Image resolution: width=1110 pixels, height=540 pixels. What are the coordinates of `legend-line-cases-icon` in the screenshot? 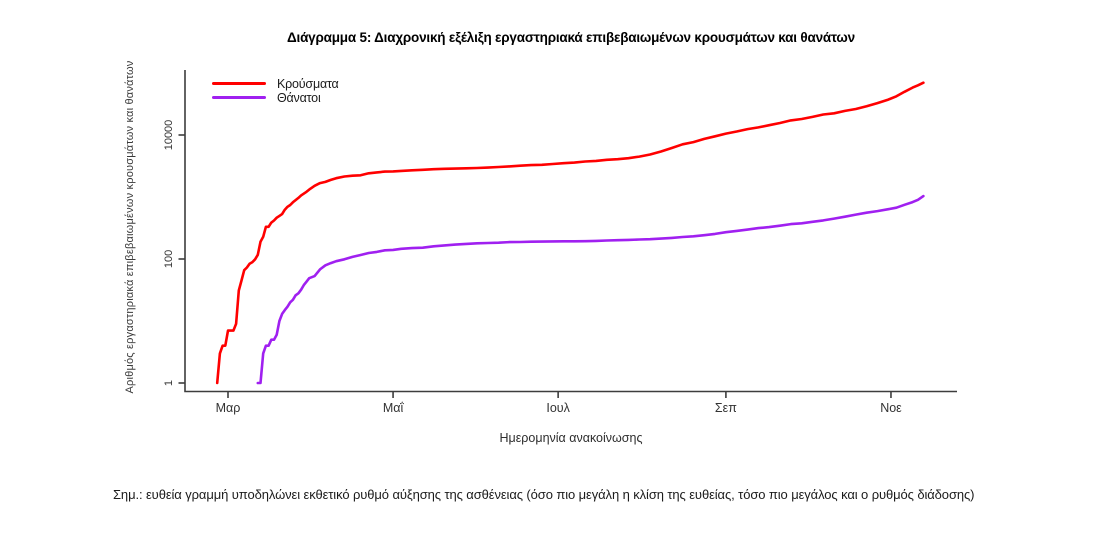 It's located at (239, 83).